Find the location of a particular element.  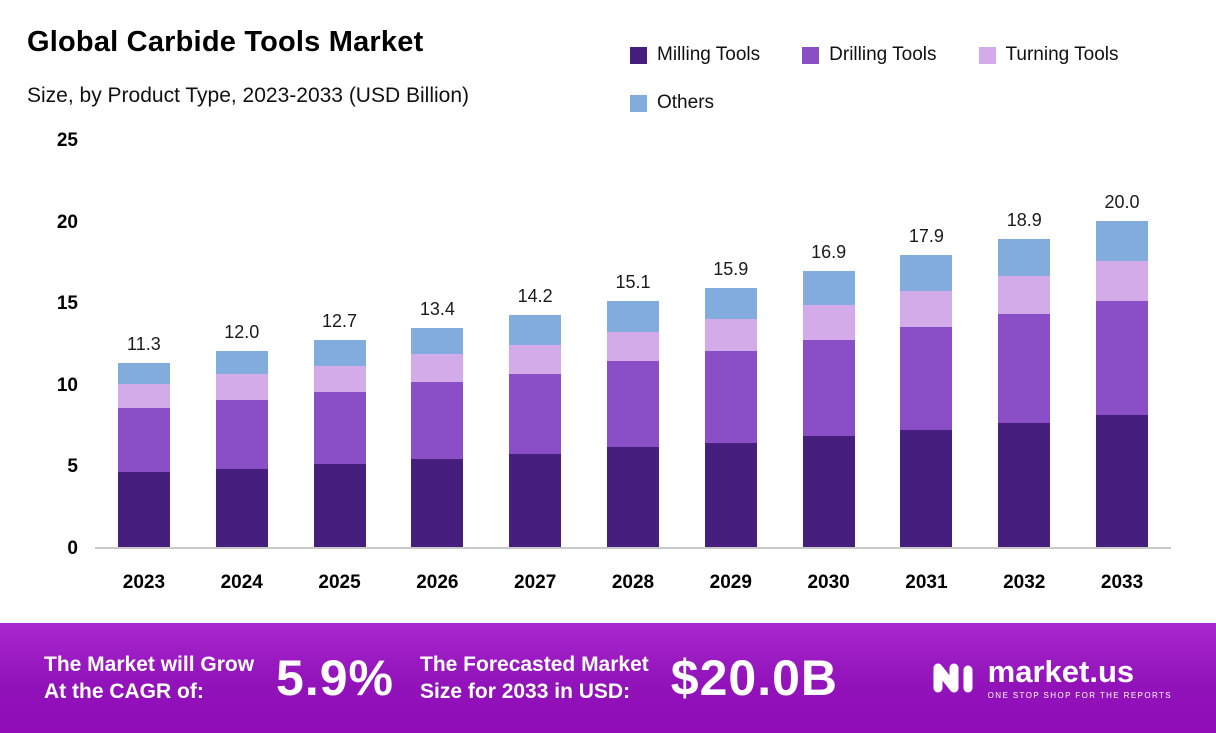

legend-label: Others is located at coordinates (686, 102).